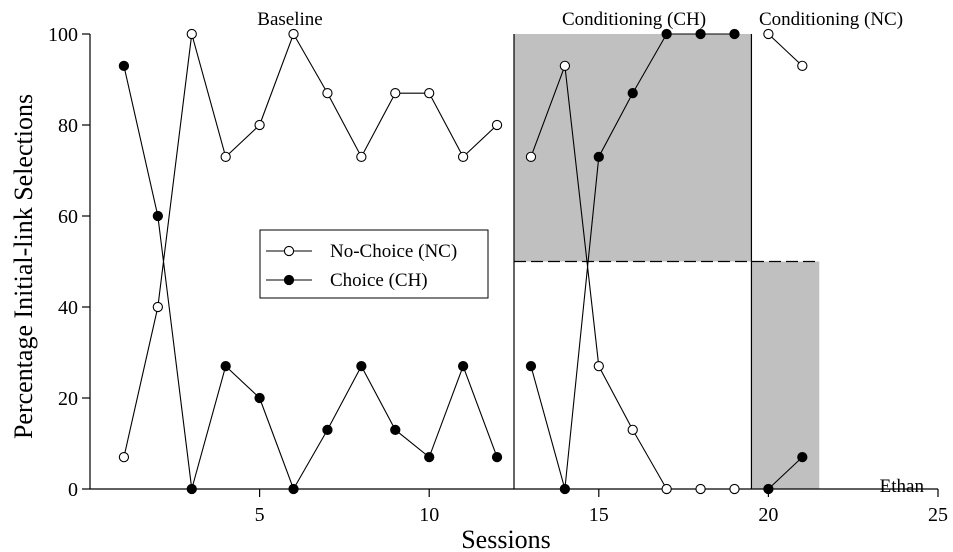 The width and height of the screenshot is (953, 552). I want to click on legend: No-Choice (NC) Choice (CH), so click(374, 264).